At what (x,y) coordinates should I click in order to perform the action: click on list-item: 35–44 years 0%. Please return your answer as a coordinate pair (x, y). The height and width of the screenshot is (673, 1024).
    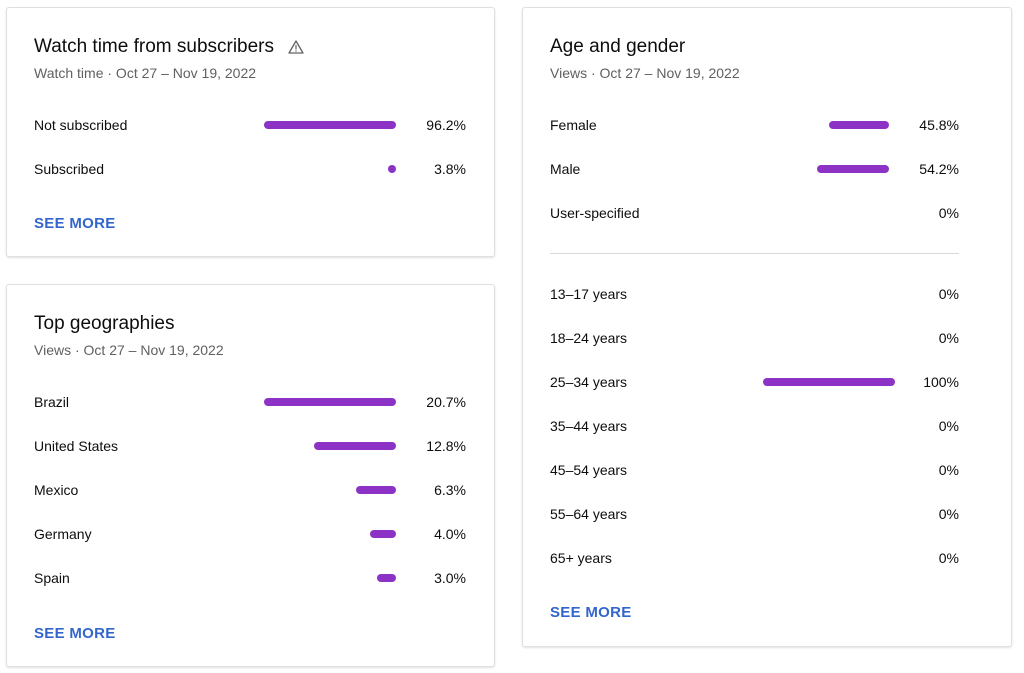
    Looking at the image, I should click on (754, 426).